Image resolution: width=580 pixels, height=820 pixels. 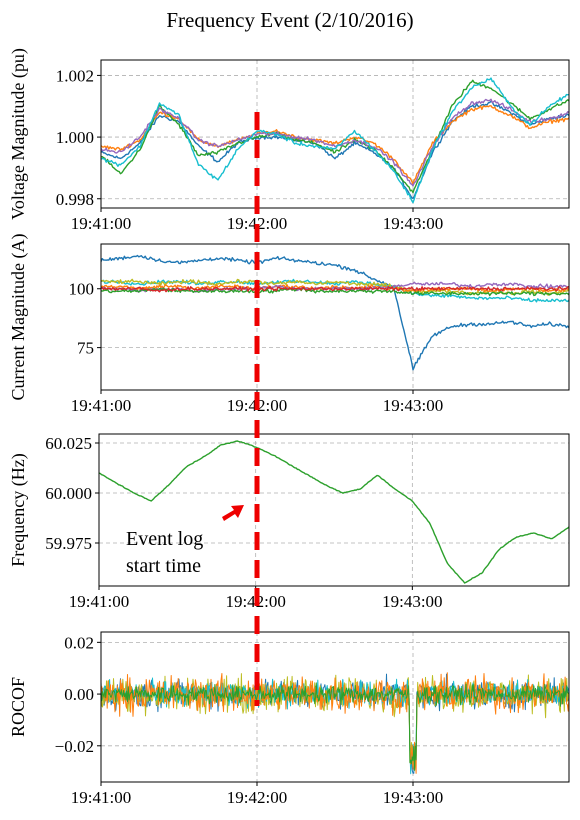 I want to click on y-axis-label: Current Magnitude (A), so click(x=18, y=317).